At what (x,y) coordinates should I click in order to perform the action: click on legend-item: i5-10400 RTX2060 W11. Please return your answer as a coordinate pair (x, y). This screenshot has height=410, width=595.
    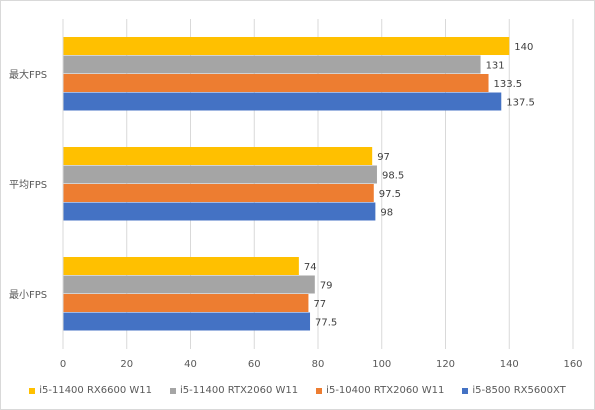
    Looking at the image, I should click on (380, 390).